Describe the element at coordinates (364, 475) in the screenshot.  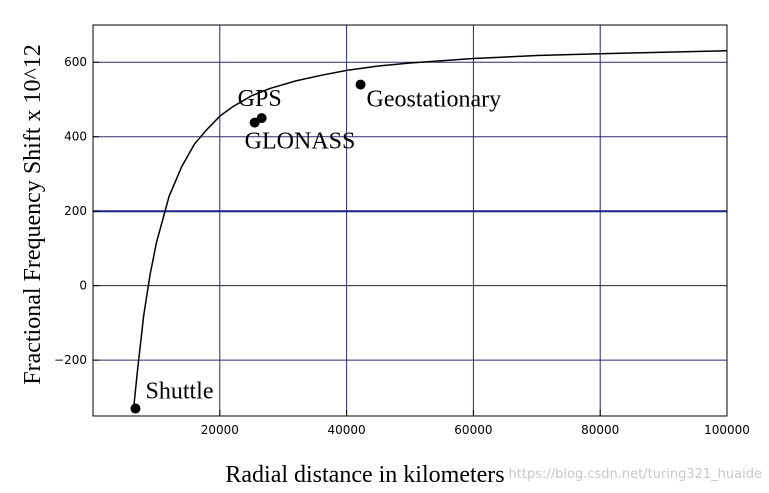
I see `x-axis-label: Radial distance in kilometers` at that location.